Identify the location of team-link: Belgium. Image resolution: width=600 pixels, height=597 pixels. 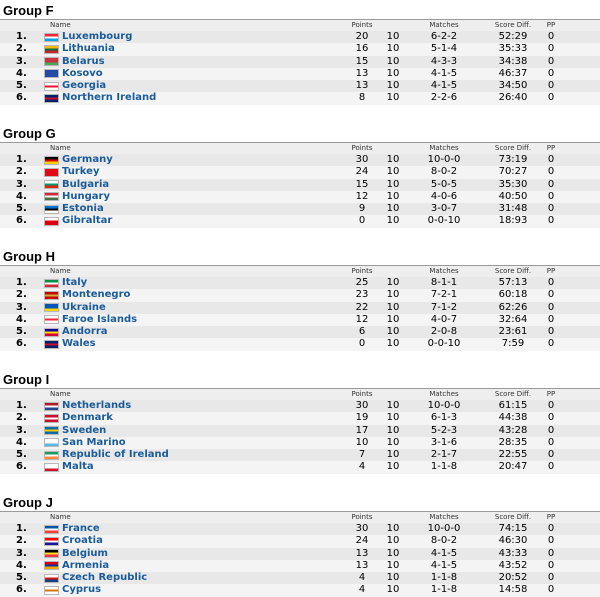
(85, 553).